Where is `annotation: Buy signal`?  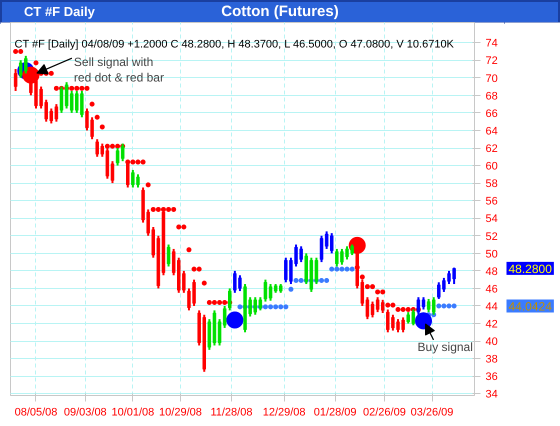 annotation: Buy signal is located at coordinates (445, 347).